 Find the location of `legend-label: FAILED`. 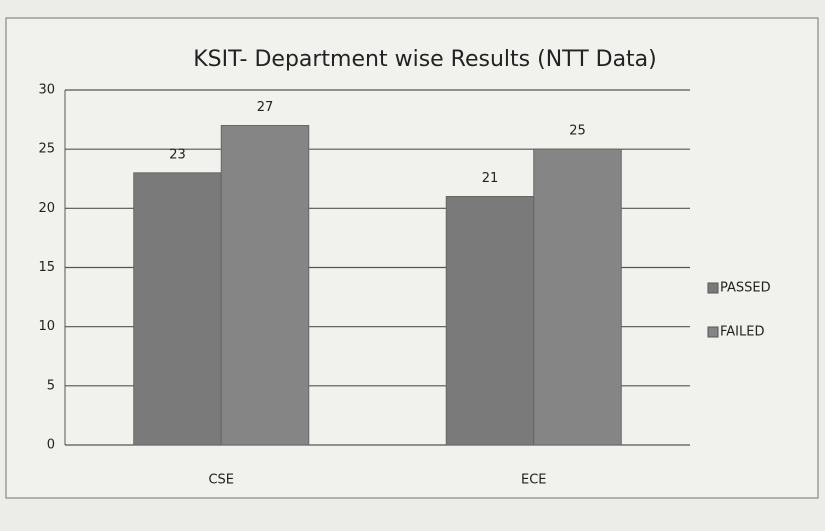

legend-label: FAILED is located at coordinates (742, 332).